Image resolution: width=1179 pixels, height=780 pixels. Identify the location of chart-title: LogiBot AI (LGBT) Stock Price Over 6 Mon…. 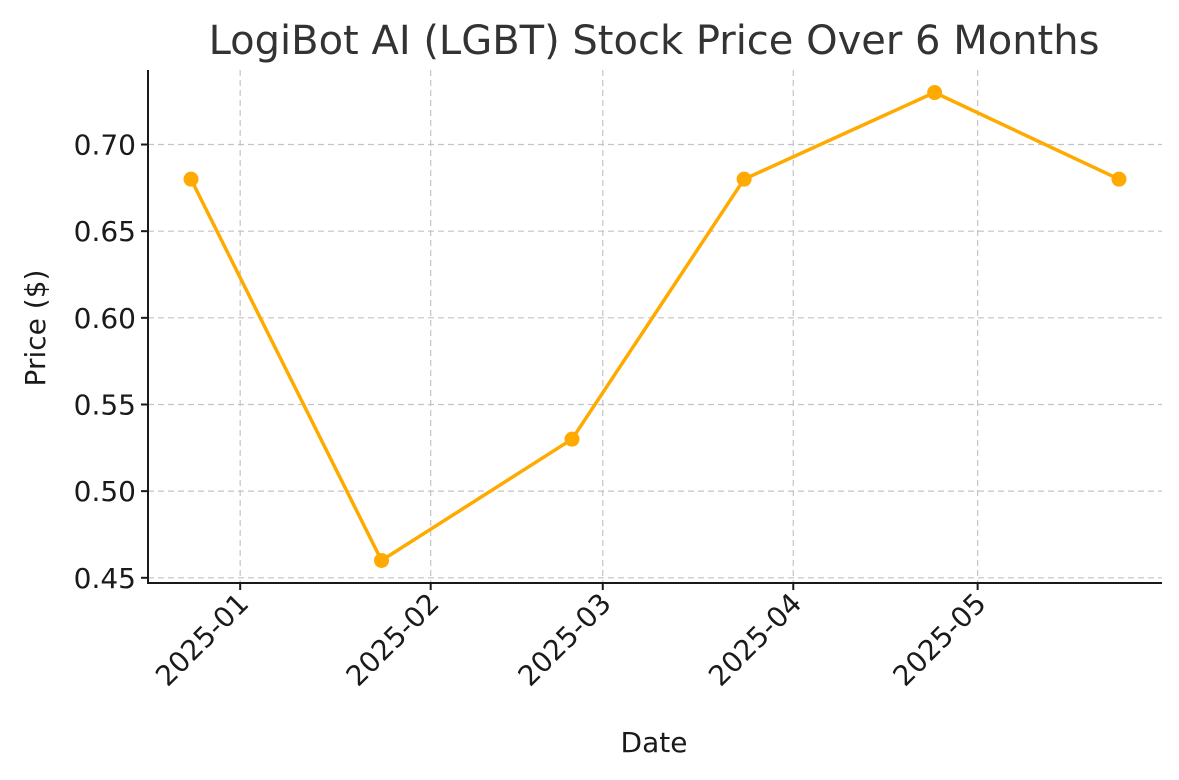
(654, 41).